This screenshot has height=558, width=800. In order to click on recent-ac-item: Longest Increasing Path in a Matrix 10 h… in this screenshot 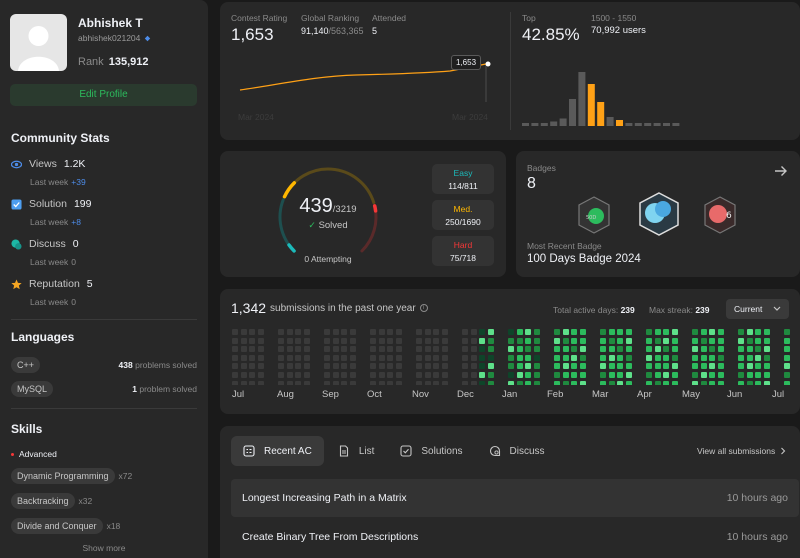, I will do `click(515, 498)`.